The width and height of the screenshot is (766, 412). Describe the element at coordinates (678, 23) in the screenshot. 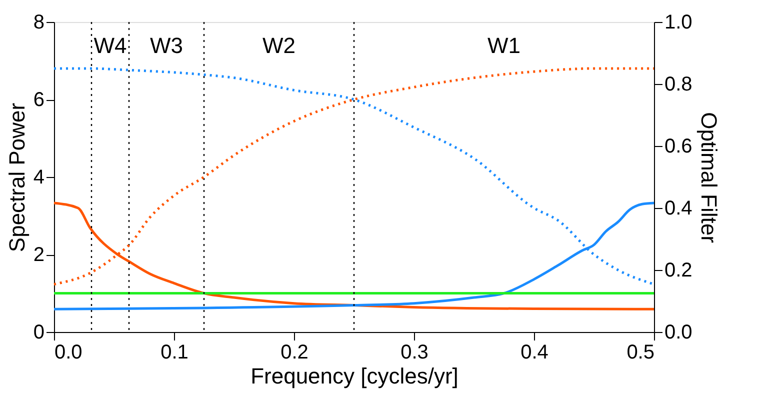

I see `y2-tick-label: 1.0` at that location.